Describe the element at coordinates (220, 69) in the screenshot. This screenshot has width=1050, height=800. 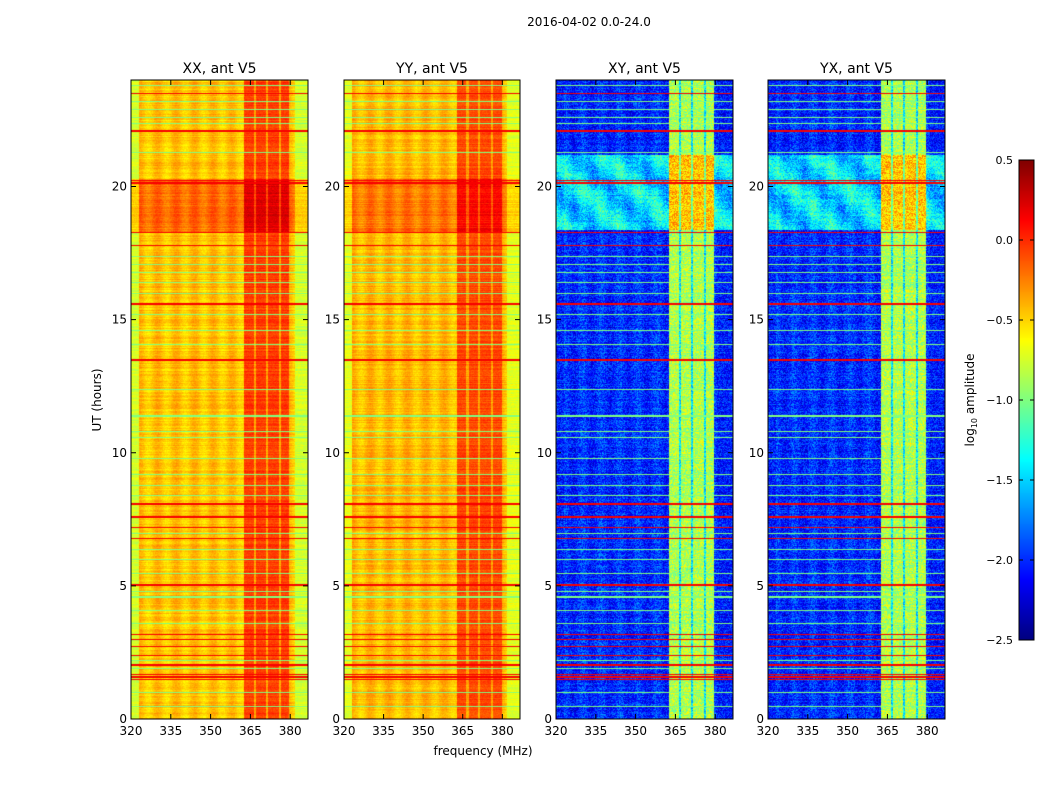
I see `panel-title: XX, ant V5` at that location.